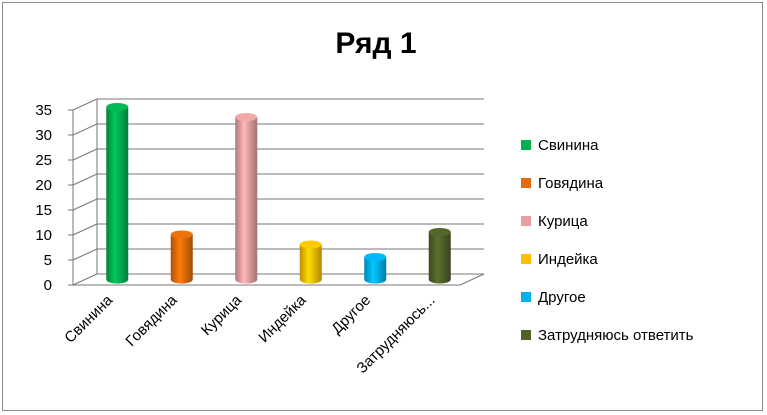 Image resolution: width=767 pixels, height=415 pixels. I want to click on legend-label: Другое, so click(562, 297).